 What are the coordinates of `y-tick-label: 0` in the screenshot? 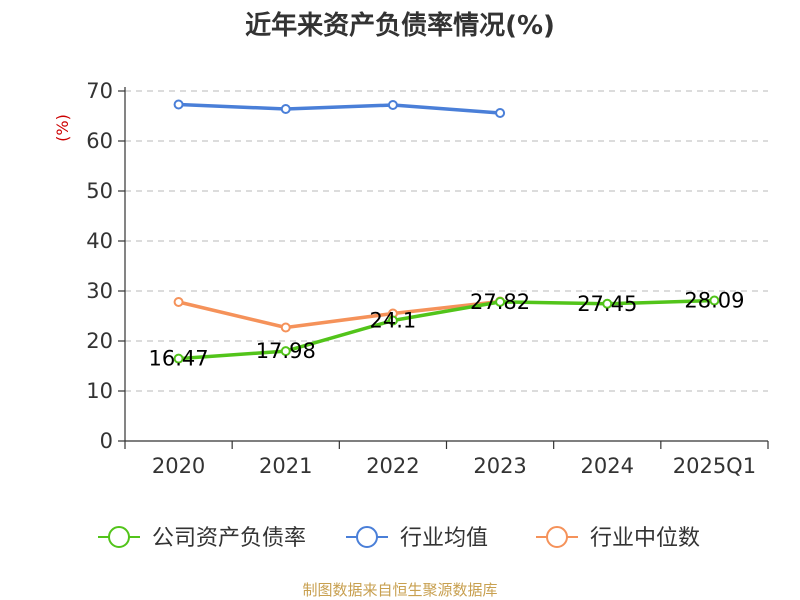 It's located at (106, 441).